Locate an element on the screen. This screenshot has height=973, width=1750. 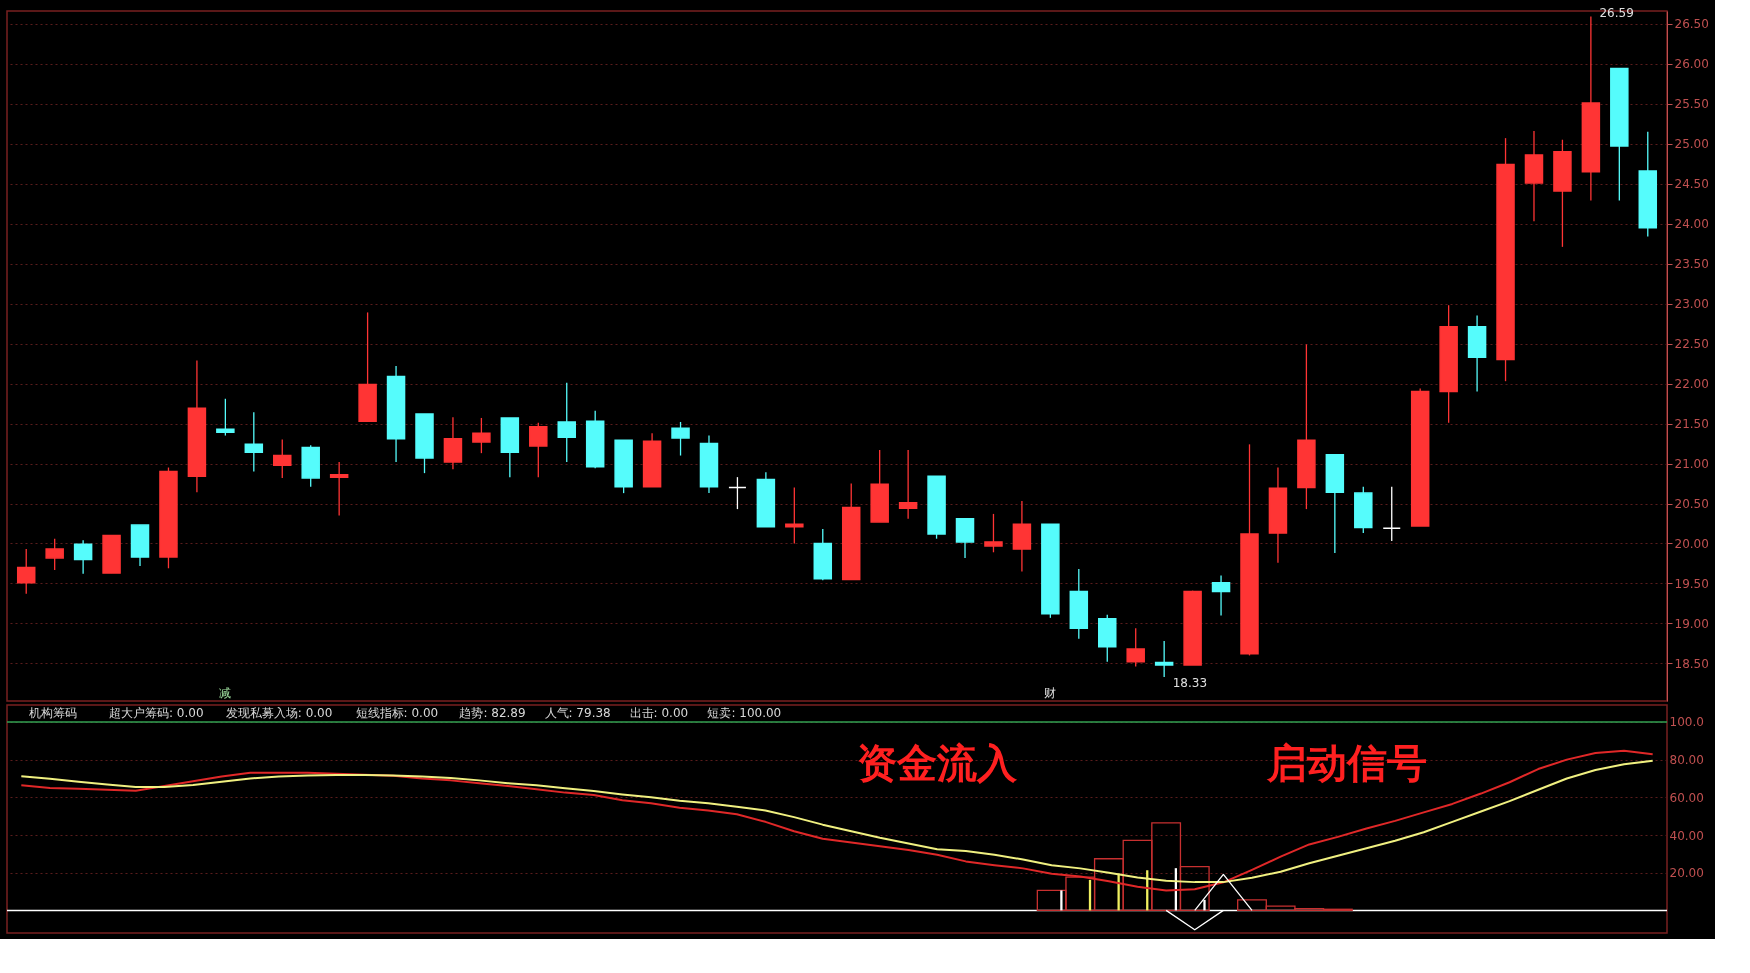
y-tick-label: 19.00 is located at coordinates (1691, 623).